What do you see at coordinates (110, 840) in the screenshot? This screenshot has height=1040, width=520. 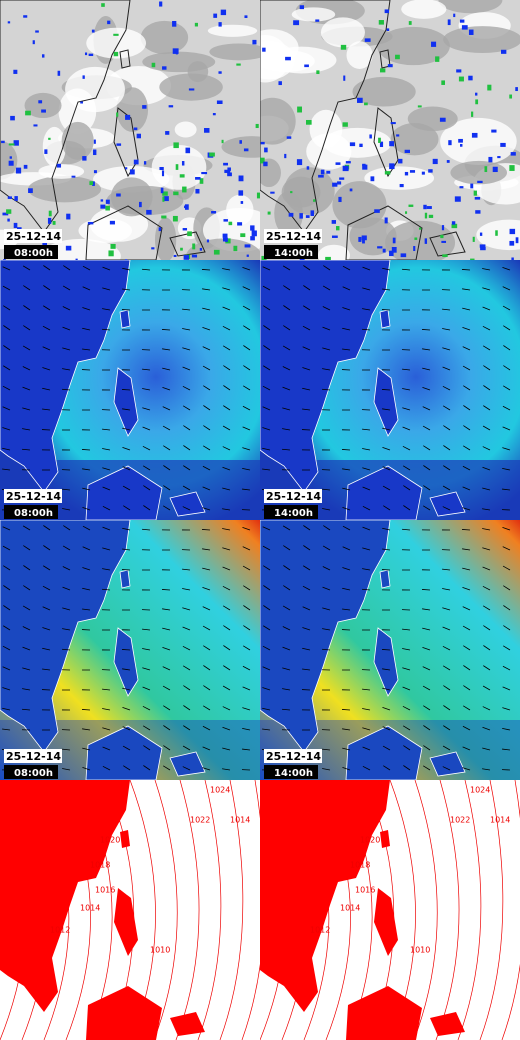 I see `contour-label: 1020` at bounding box center [110, 840].